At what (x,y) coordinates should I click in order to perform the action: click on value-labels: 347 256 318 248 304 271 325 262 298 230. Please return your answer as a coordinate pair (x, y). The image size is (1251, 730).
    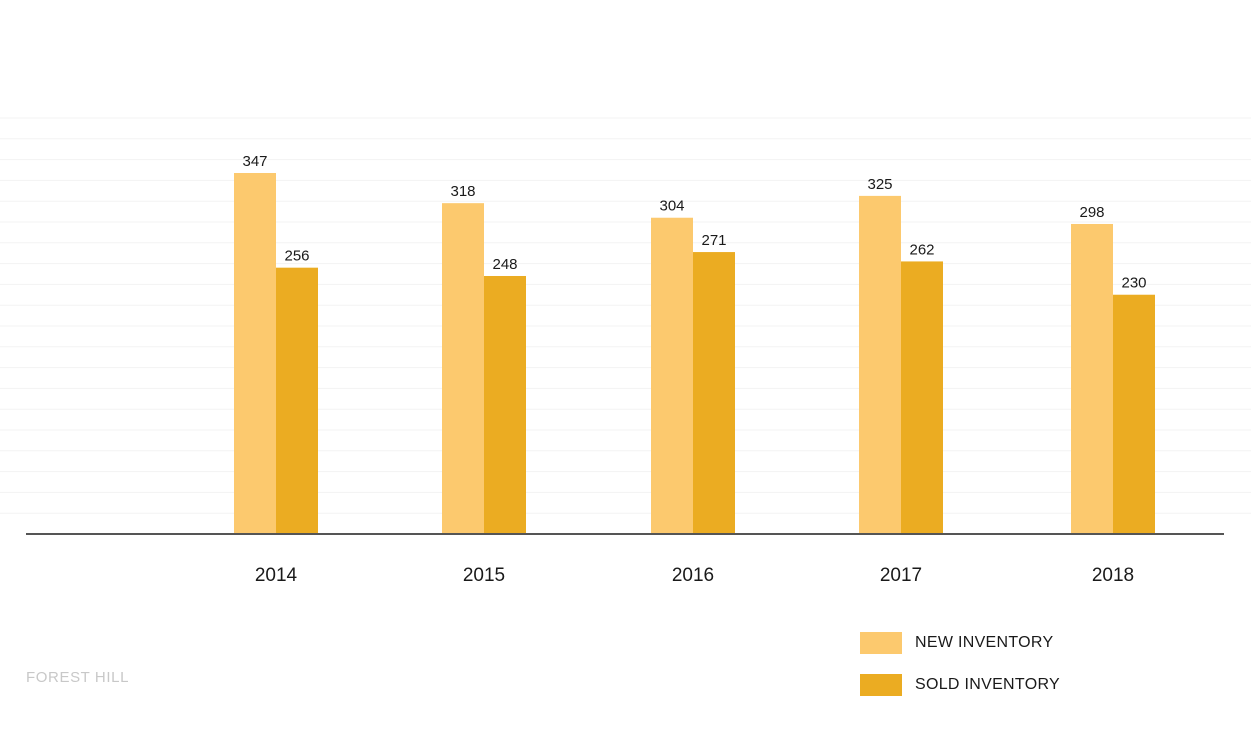
    Looking at the image, I should click on (694, 222).